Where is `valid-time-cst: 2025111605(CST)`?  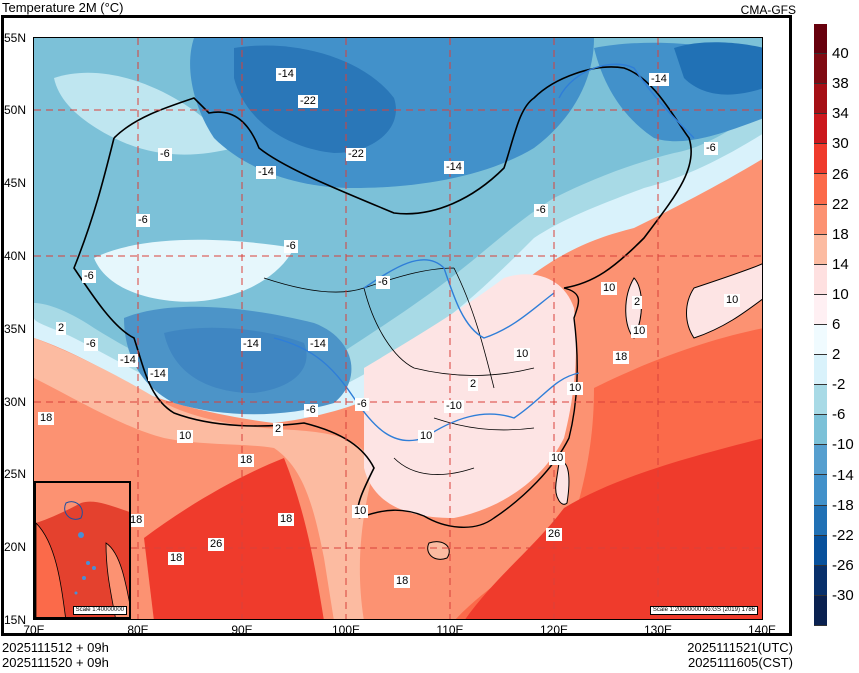
valid-time-cst: 2025111605(CST) is located at coordinates (740, 662).